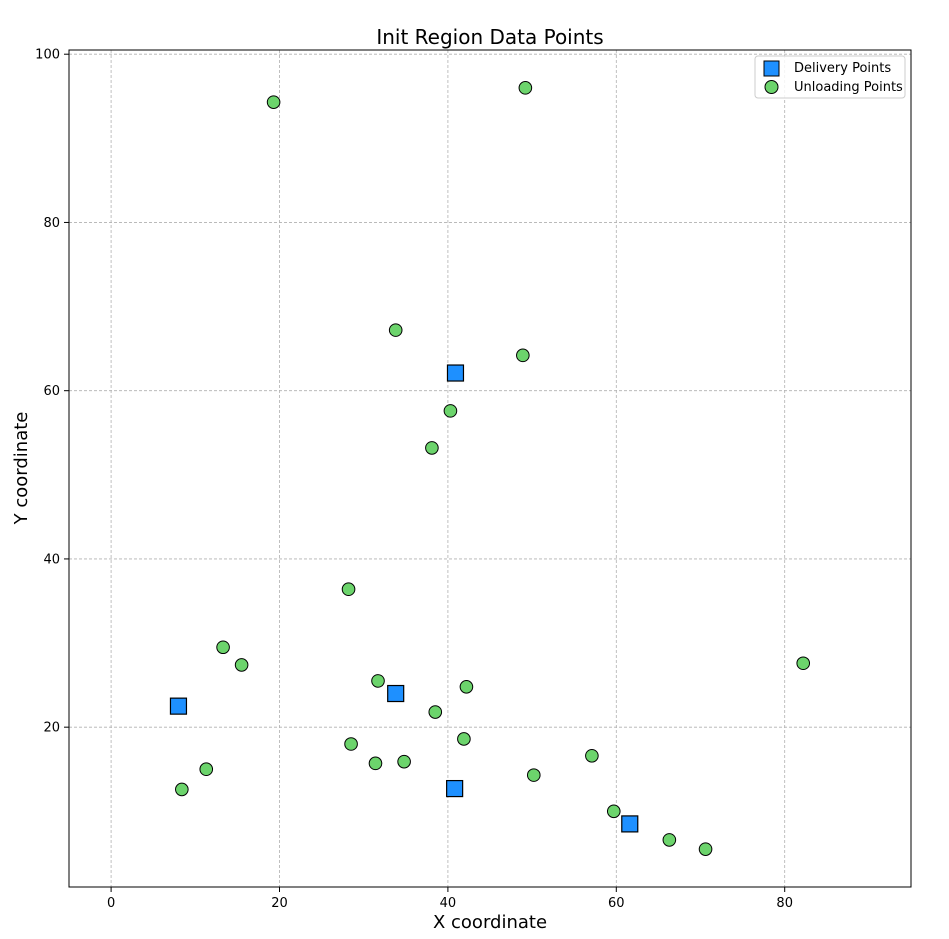  Describe the element at coordinates (489, 37) in the screenshot. I see `chart-title: Init Region Data Points` at that location.